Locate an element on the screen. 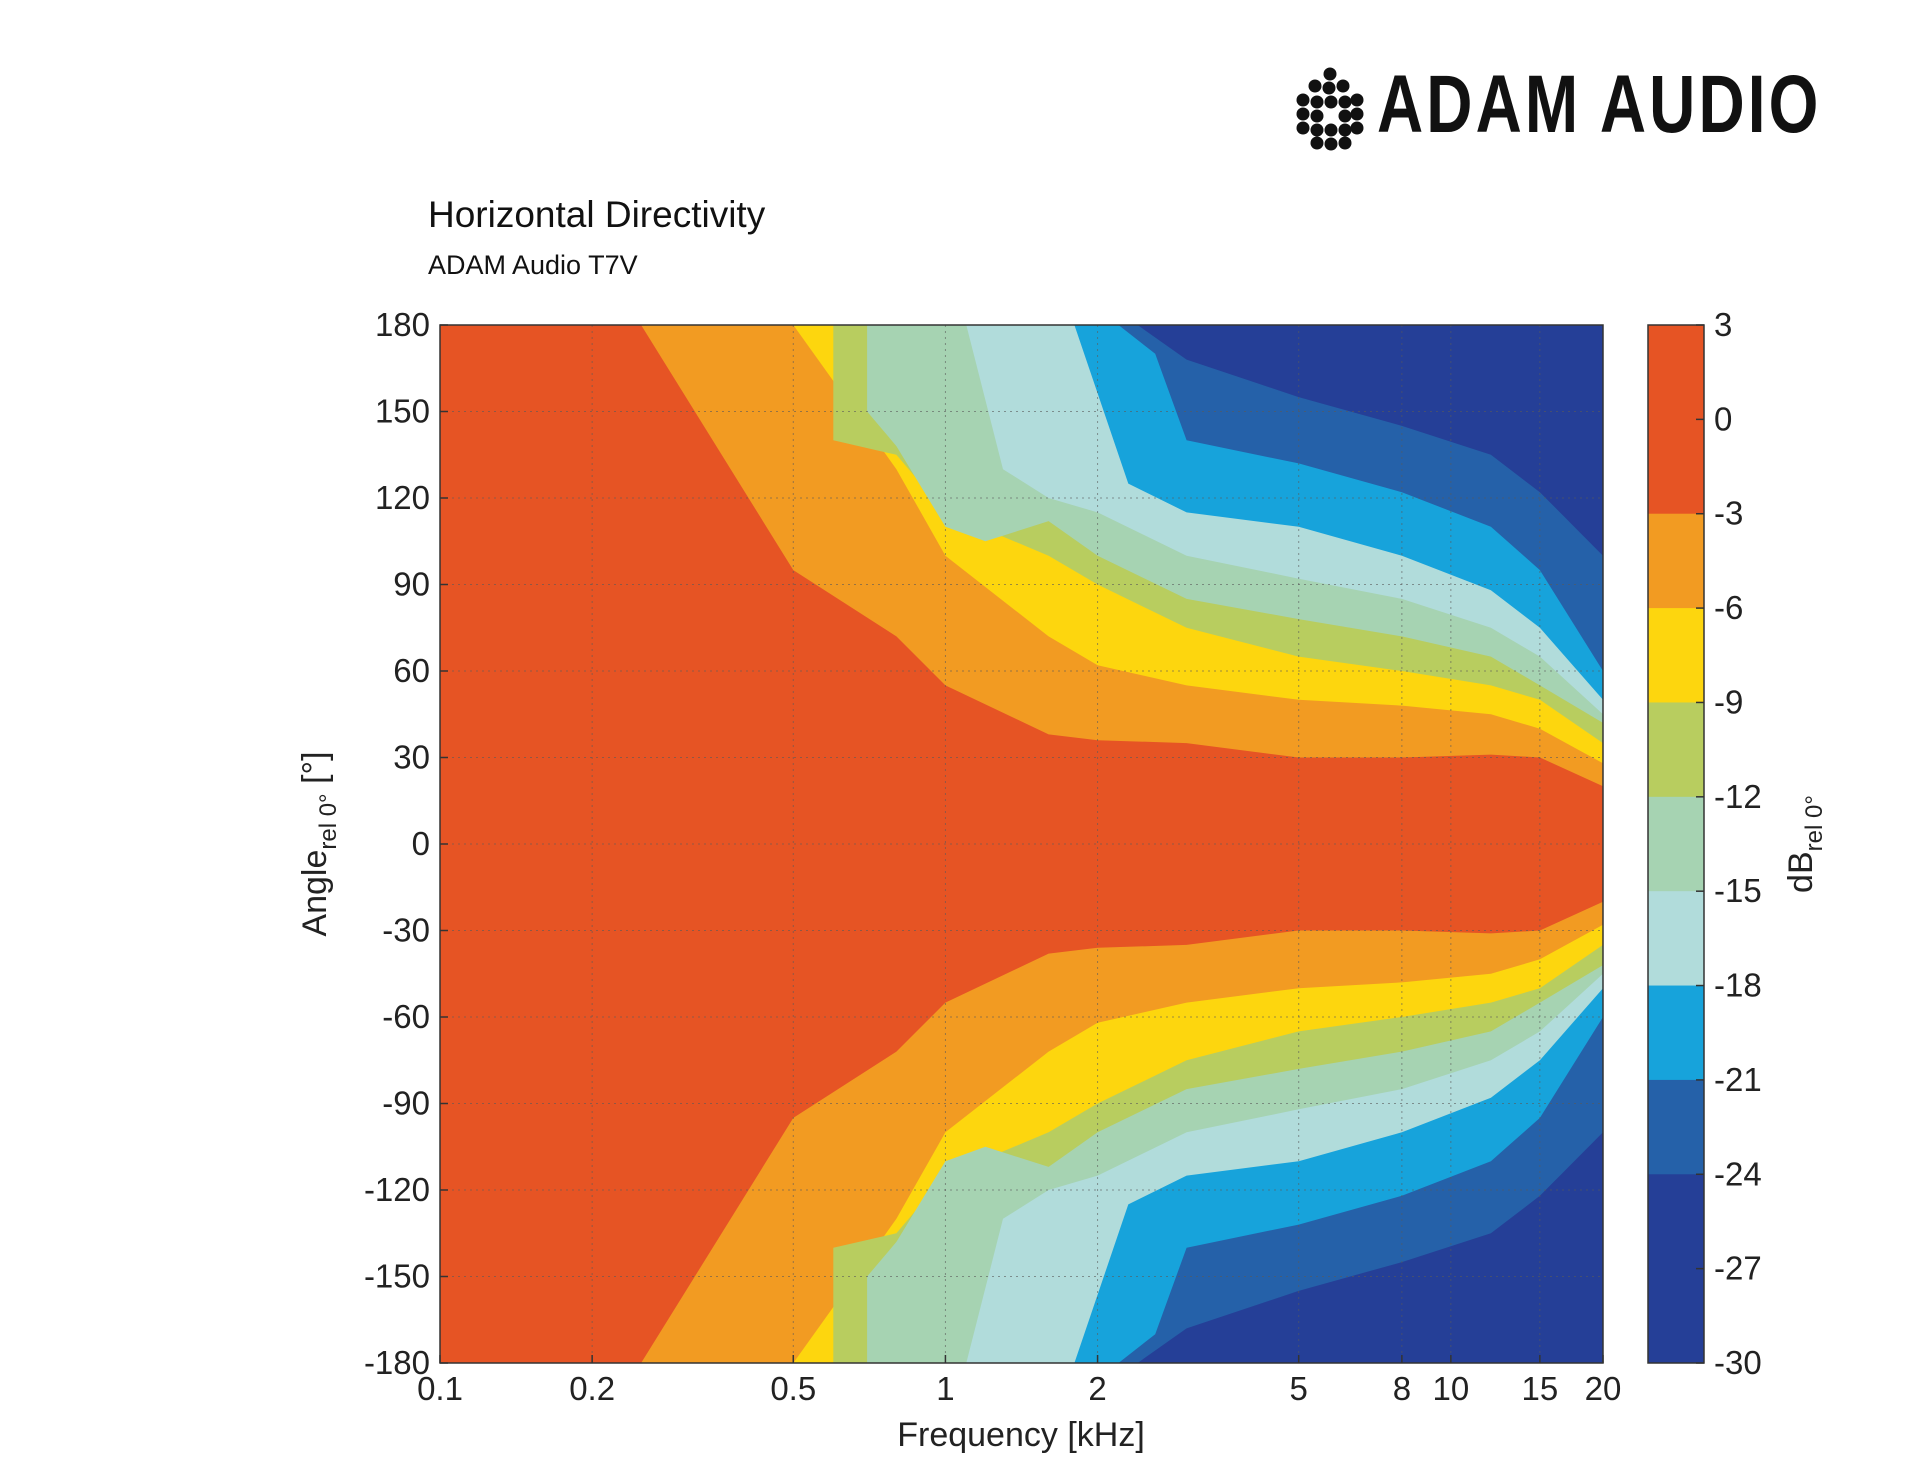  colorbar-label: dBrel 0° is located at coordinates (1805, 844).